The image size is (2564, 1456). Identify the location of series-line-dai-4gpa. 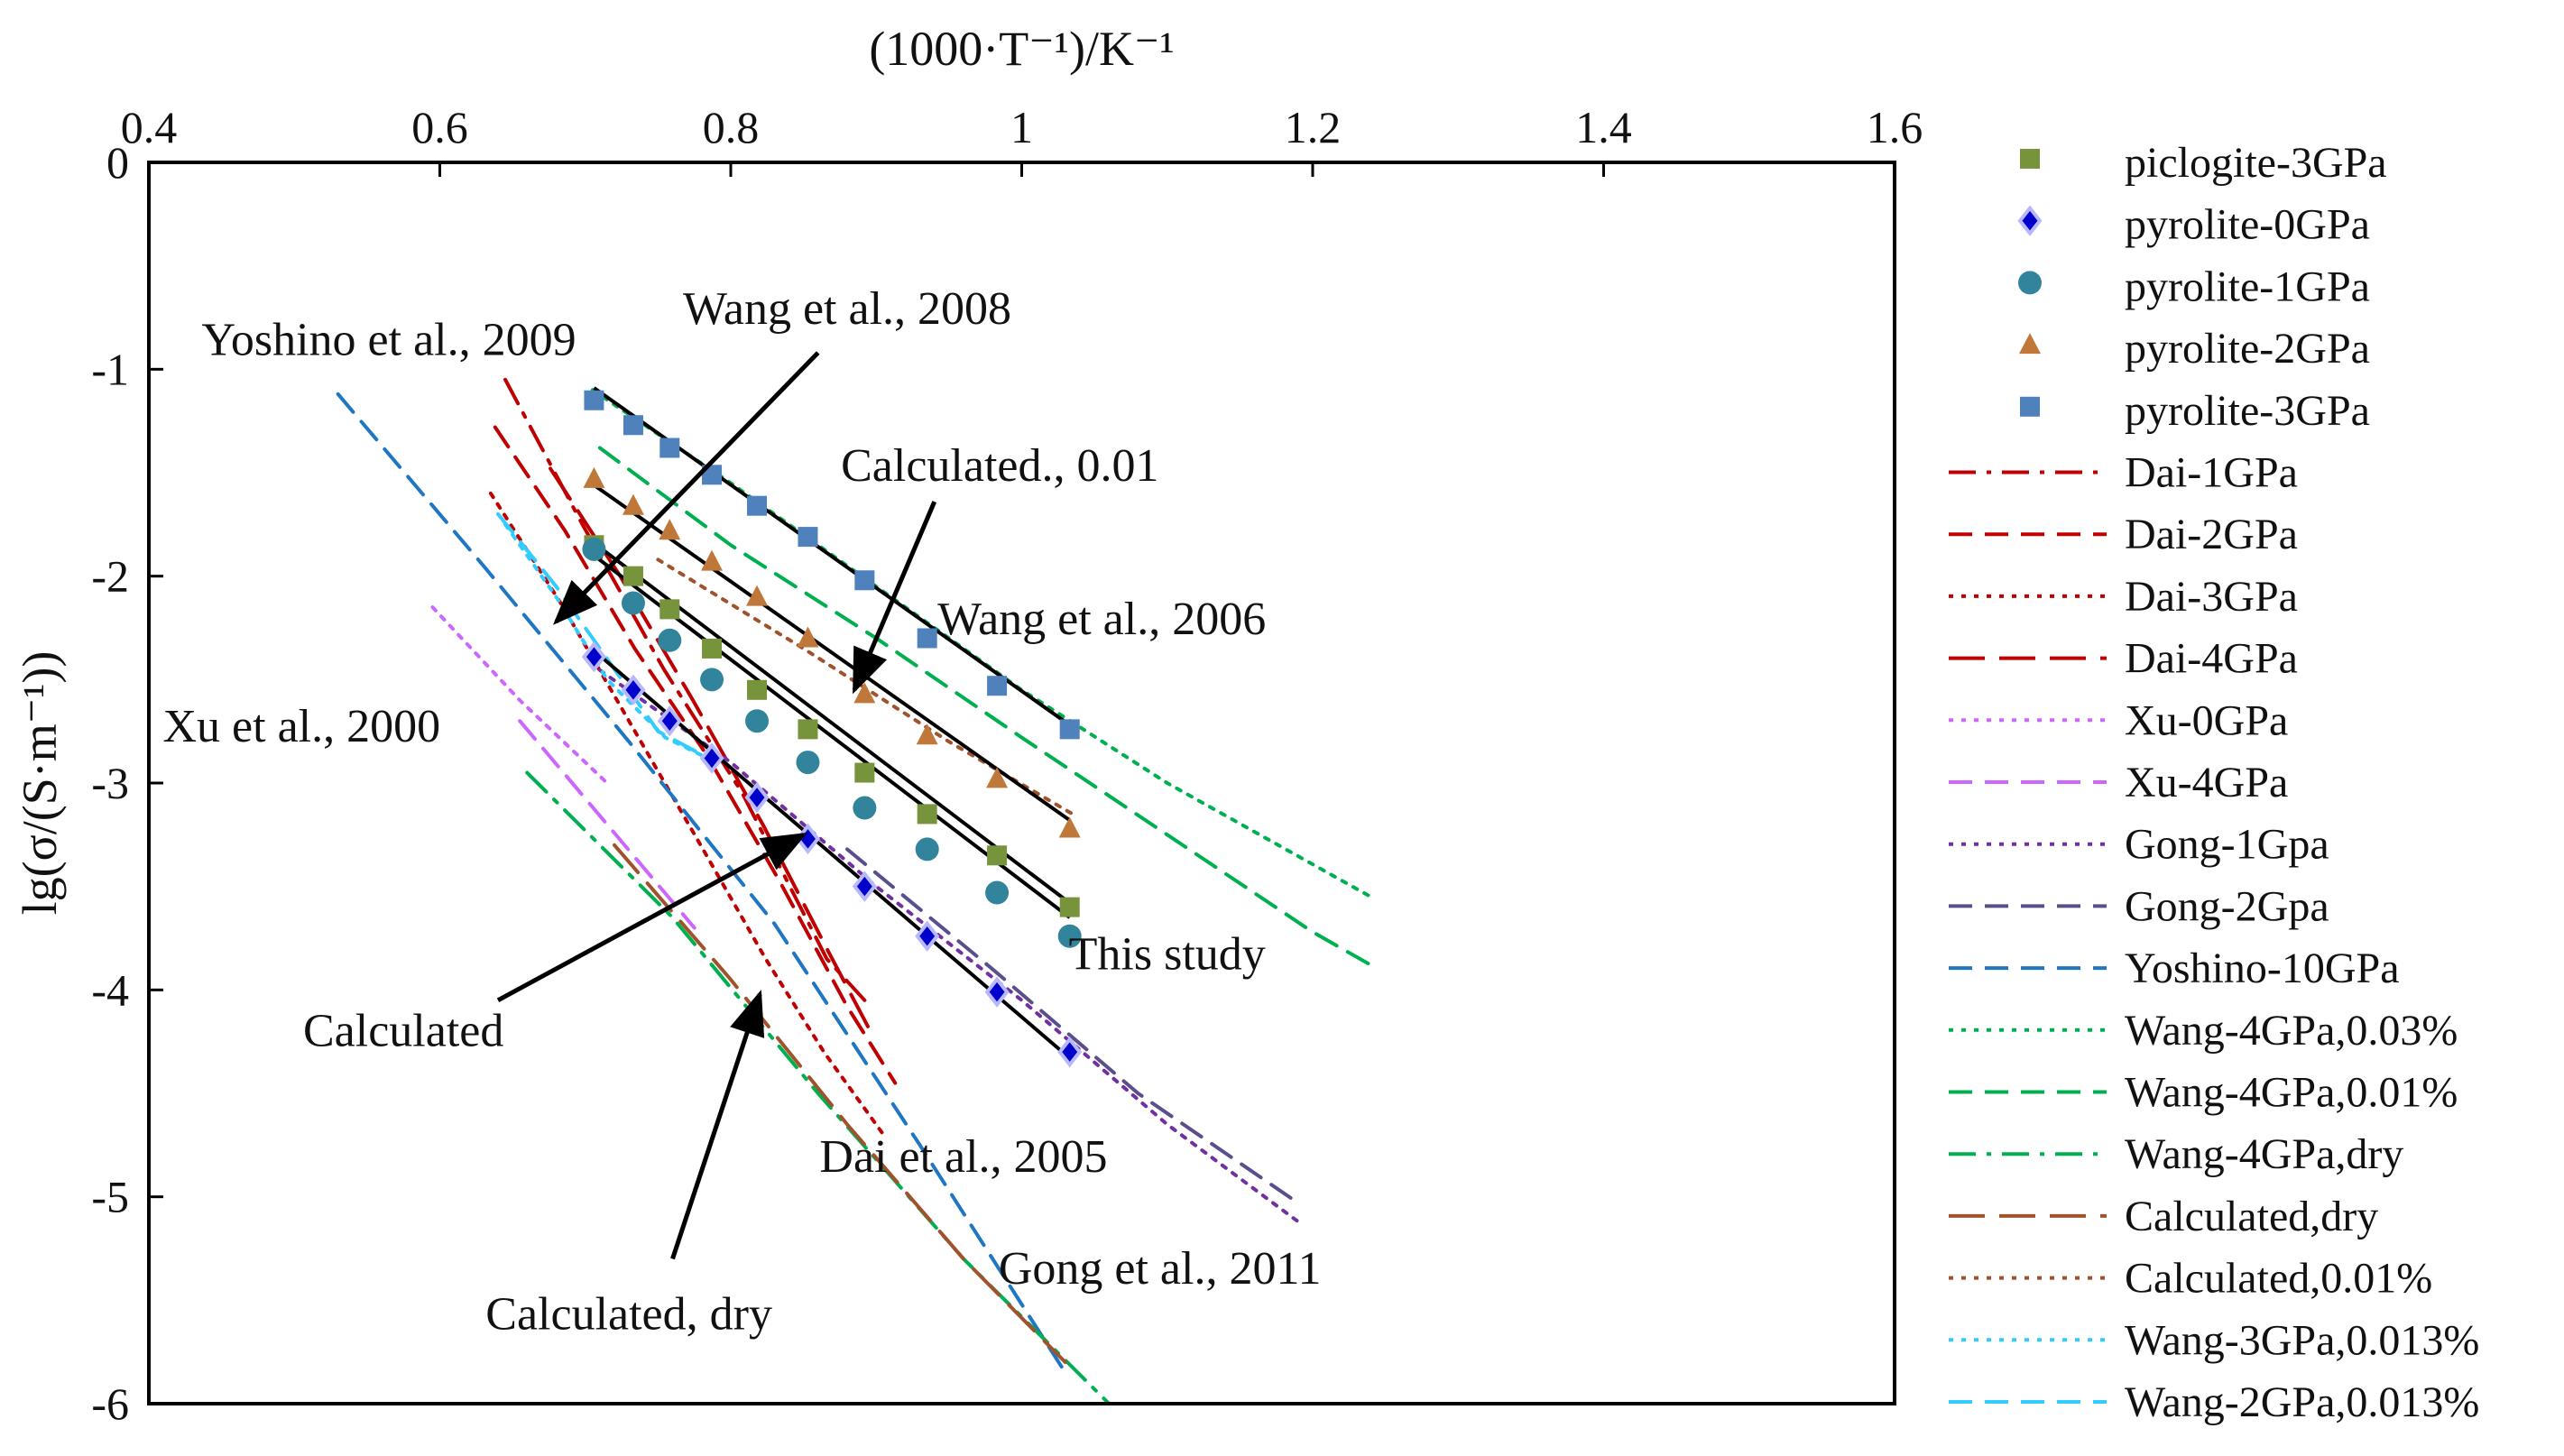
(710, 750).